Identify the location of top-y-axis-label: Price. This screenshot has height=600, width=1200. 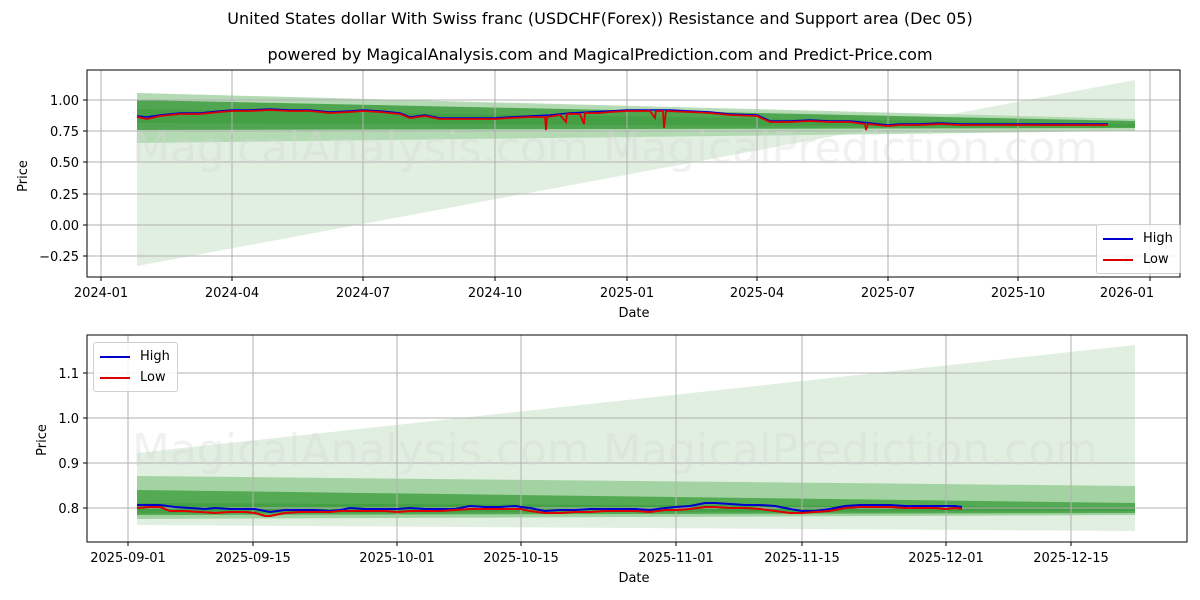
(23, 176).